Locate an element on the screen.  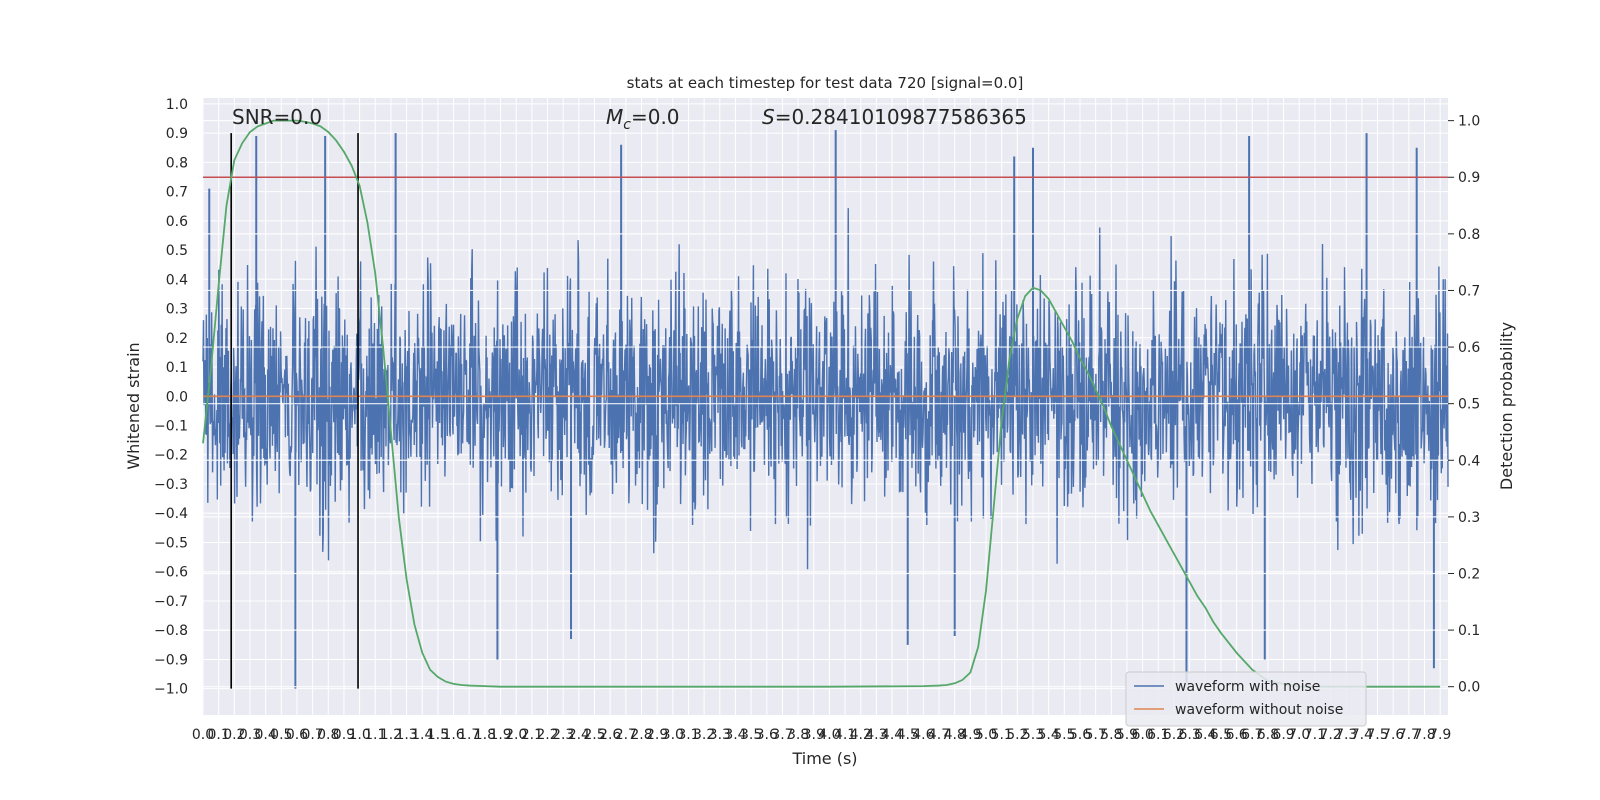
y-tick-label: 1.0 is located at coordinates (177, 105).